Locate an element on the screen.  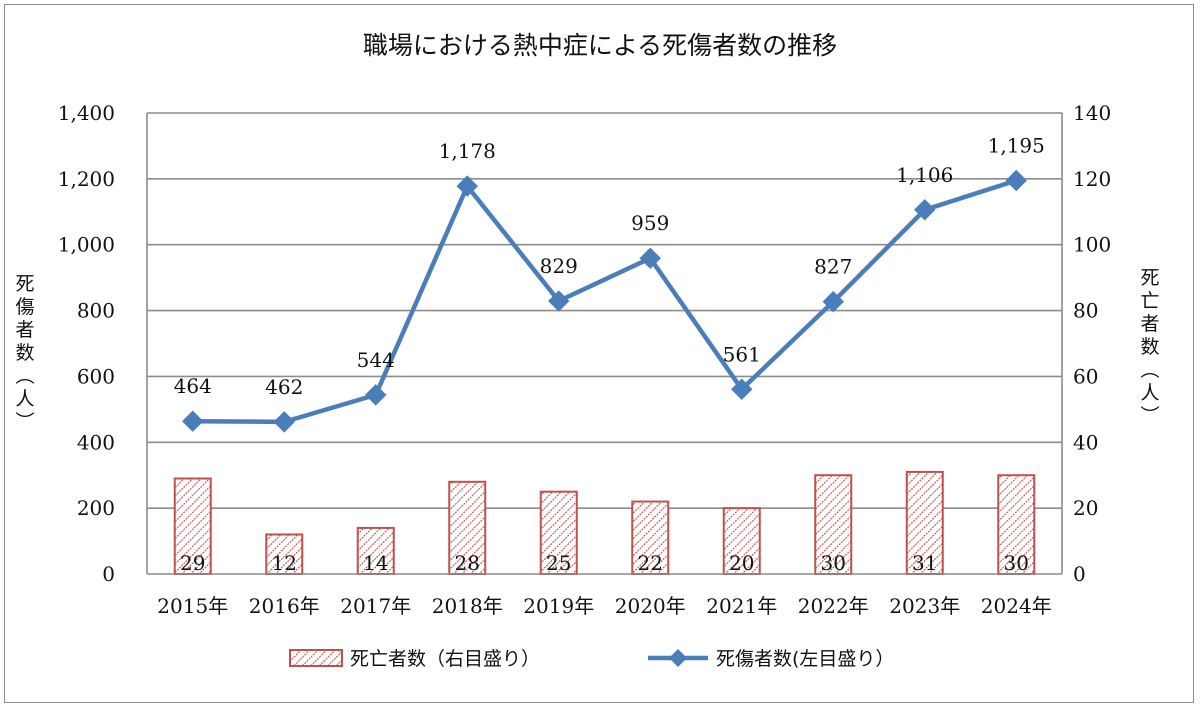
right-tick-label: 60 is located at coordinates (1085, 376).